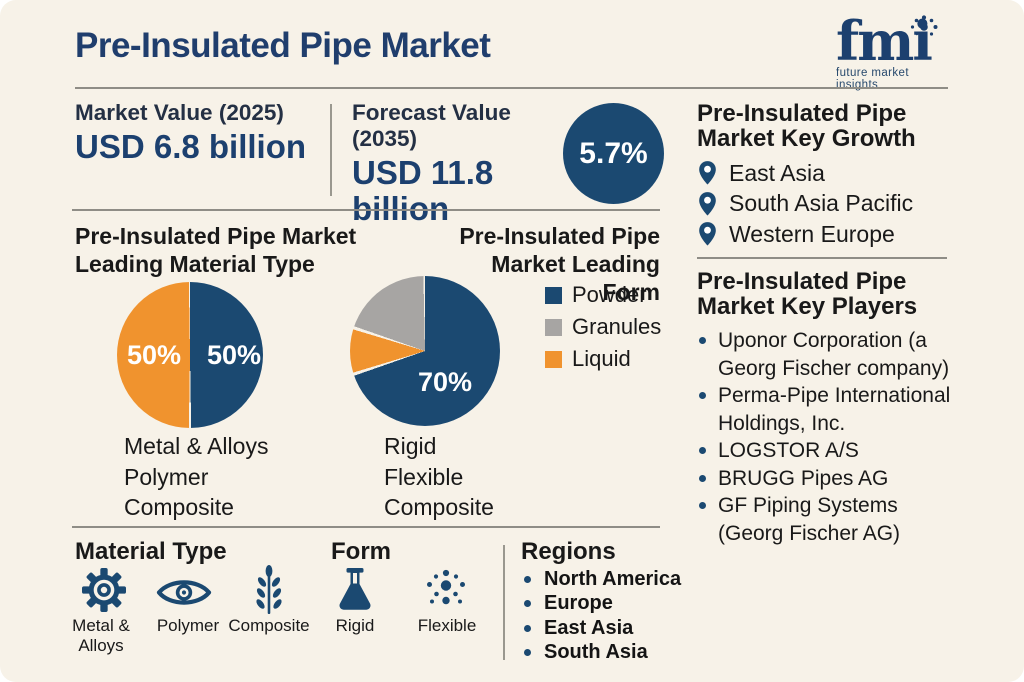 This screenshot has height=682, width=1024. Describe the element at coordinates (424, 476) in the screenshot. I see `form-category: Flexible` at that location.